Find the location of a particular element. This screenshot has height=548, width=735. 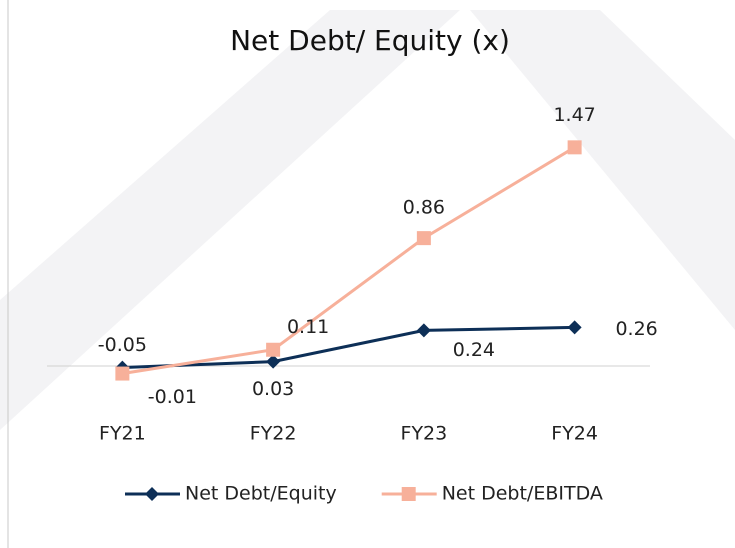

data-label: 0.03 is located at coordinates (273, 389).